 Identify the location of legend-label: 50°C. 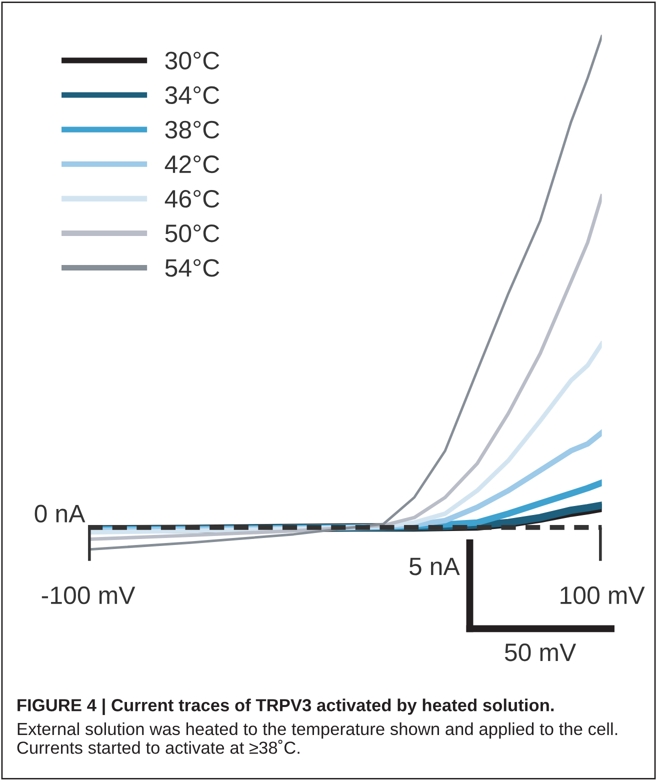
(192, 233).